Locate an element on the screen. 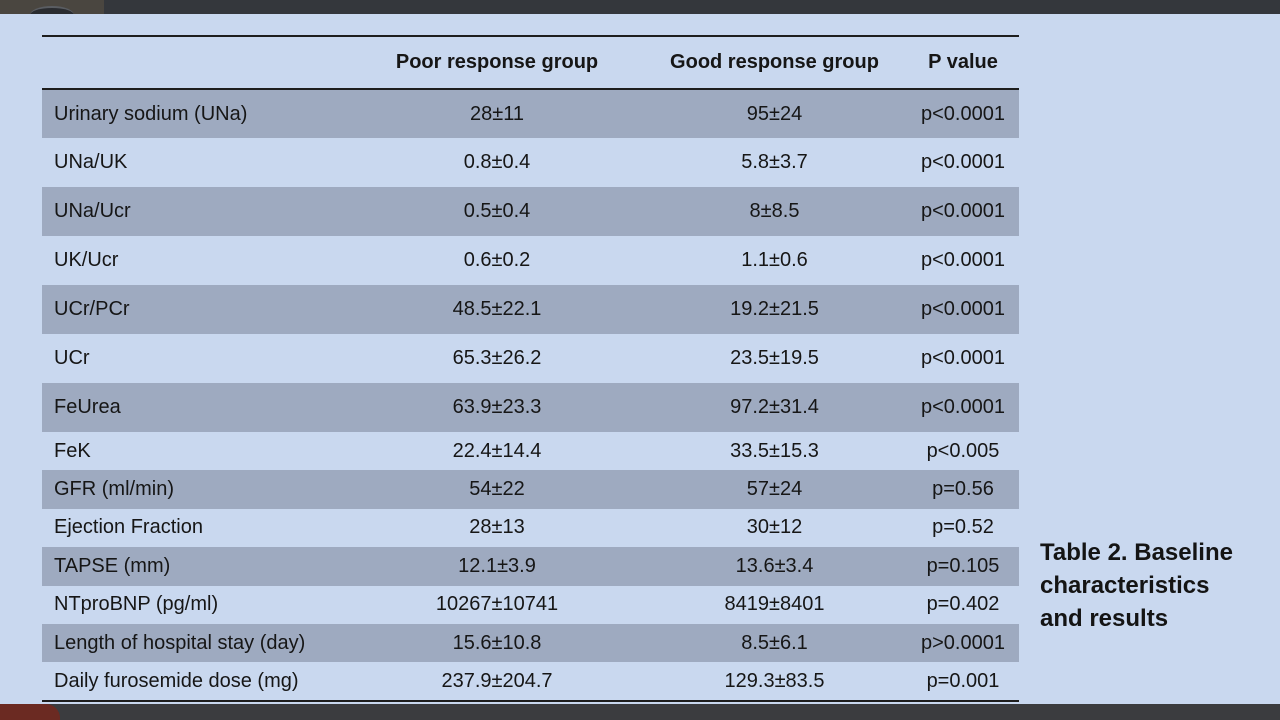 The width and height of the screenshot is (1280, 720). p-value: p=0.105 is located at coordinates (963, 565).